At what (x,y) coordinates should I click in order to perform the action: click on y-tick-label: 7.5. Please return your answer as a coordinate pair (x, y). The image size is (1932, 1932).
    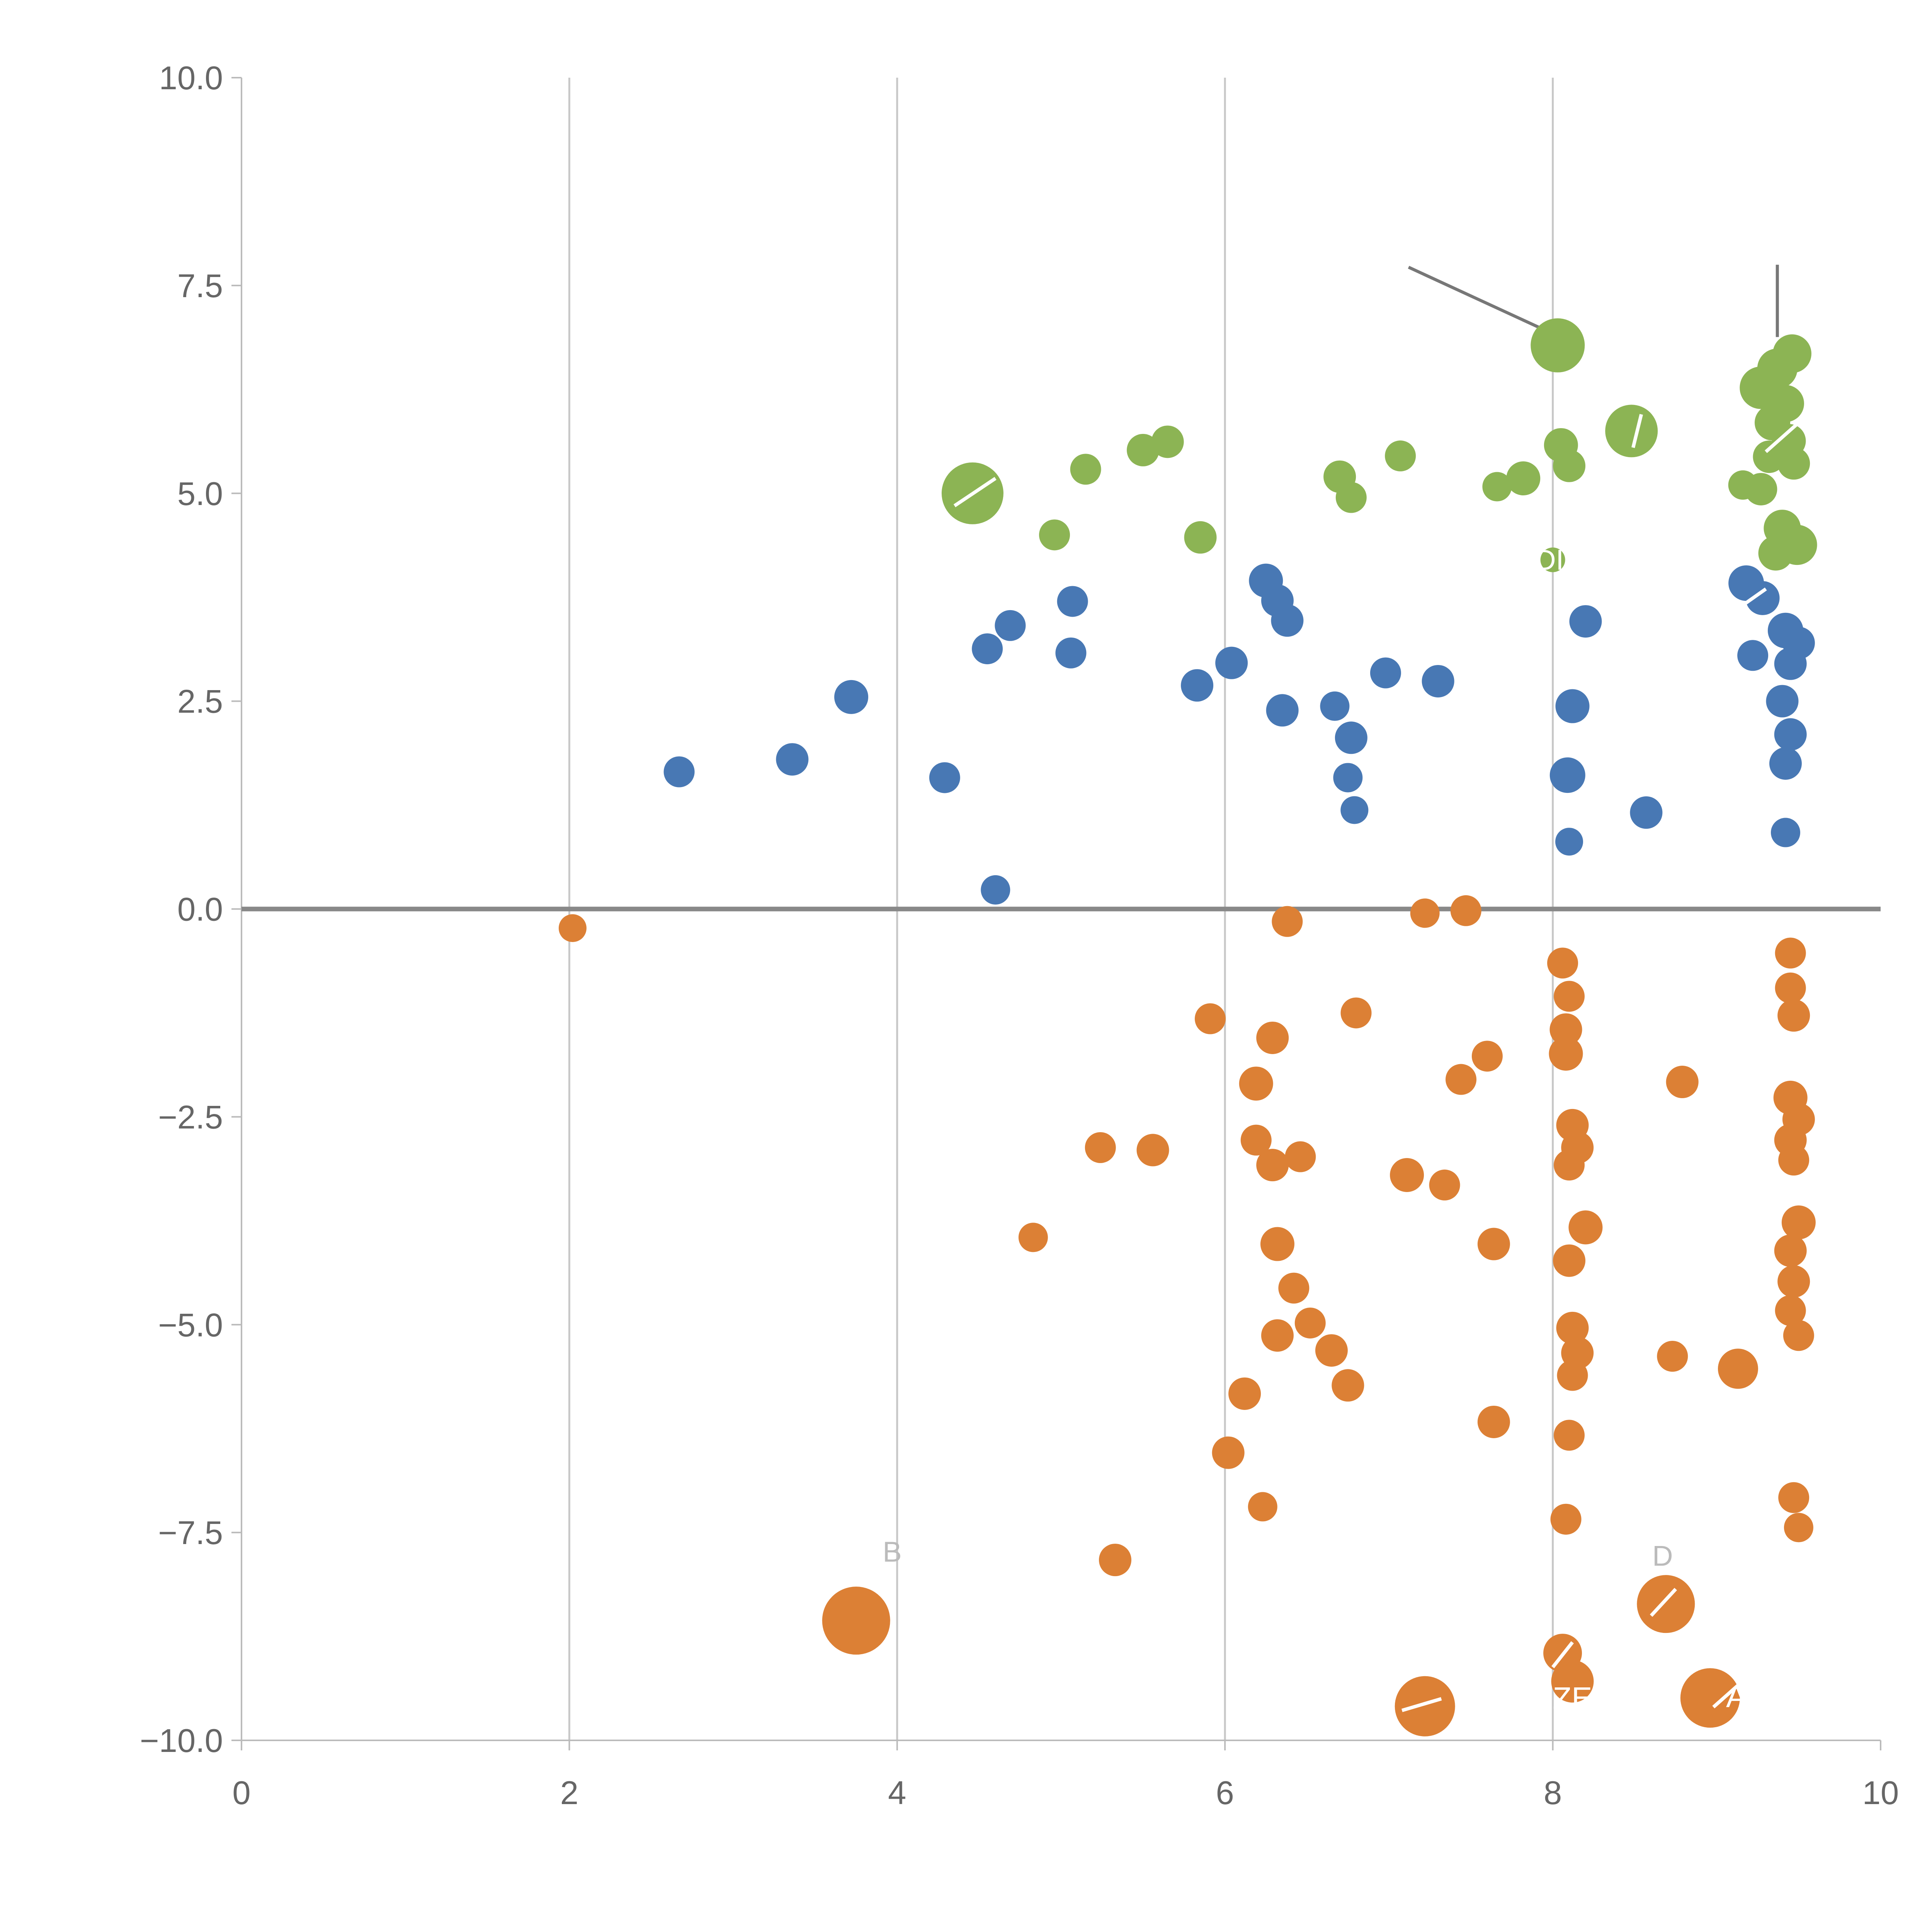
    Looking at the image, I should click on (200, 286).